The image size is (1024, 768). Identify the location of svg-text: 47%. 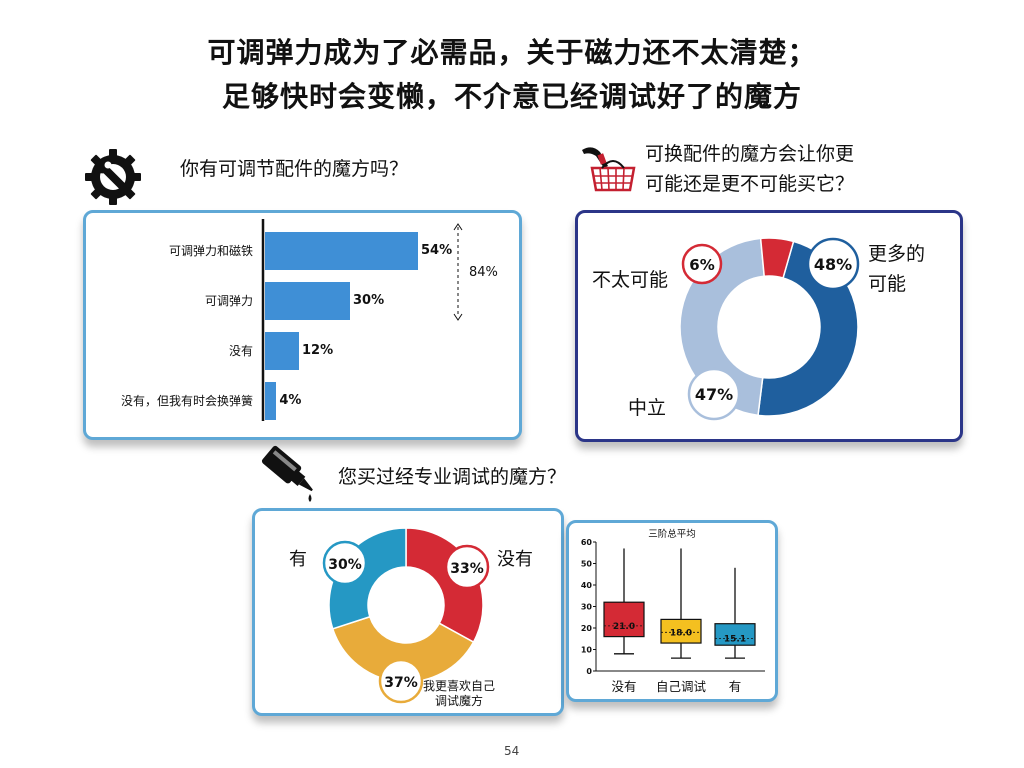
(714, 394).